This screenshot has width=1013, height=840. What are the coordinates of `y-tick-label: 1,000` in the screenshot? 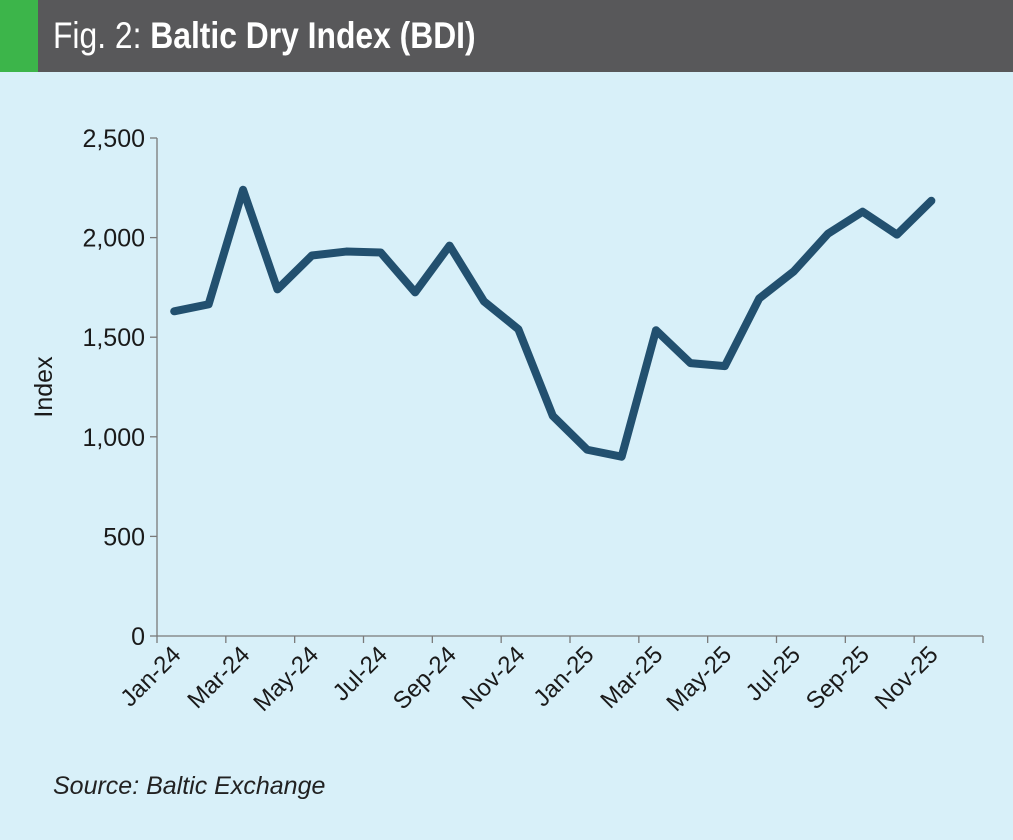 It's located at (113, 438).